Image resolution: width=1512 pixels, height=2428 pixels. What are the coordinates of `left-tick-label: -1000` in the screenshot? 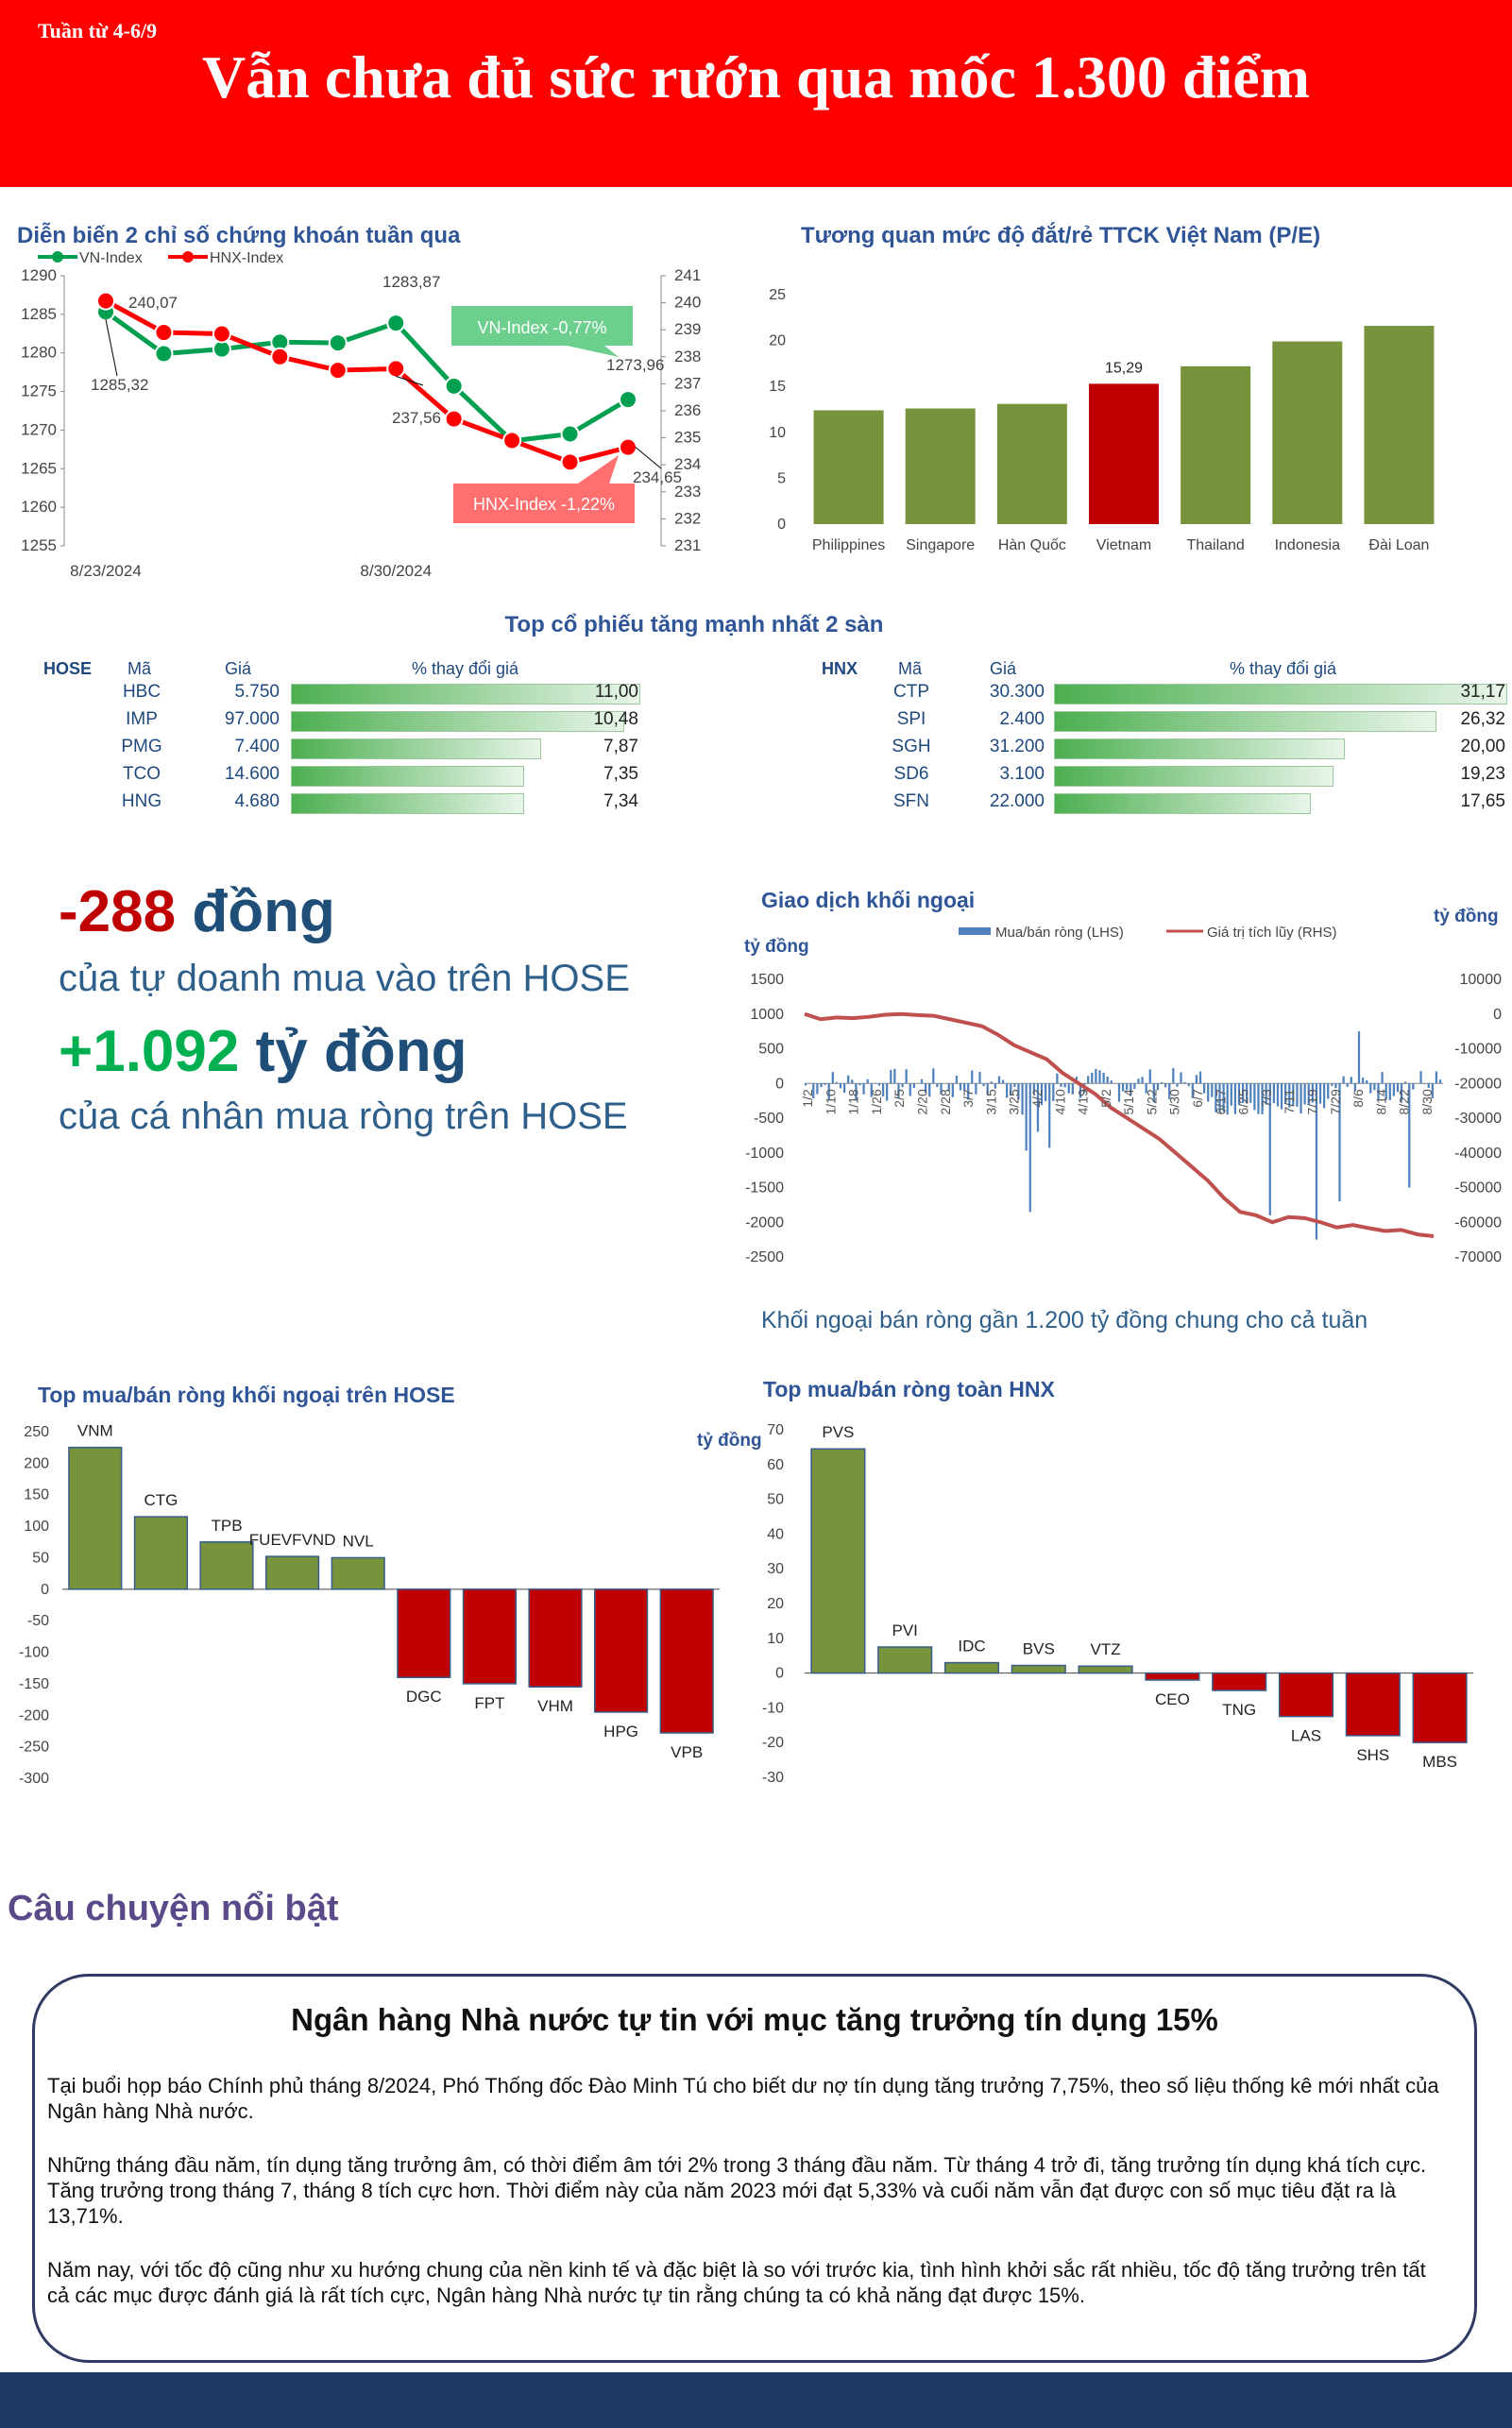 It's located at (765, 1154).